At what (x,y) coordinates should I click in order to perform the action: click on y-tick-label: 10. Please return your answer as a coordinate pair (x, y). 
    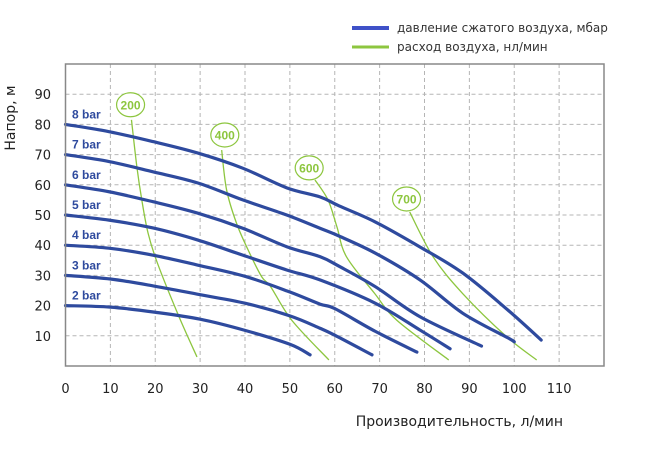
    Looking at the image, I should click on (42, 337).